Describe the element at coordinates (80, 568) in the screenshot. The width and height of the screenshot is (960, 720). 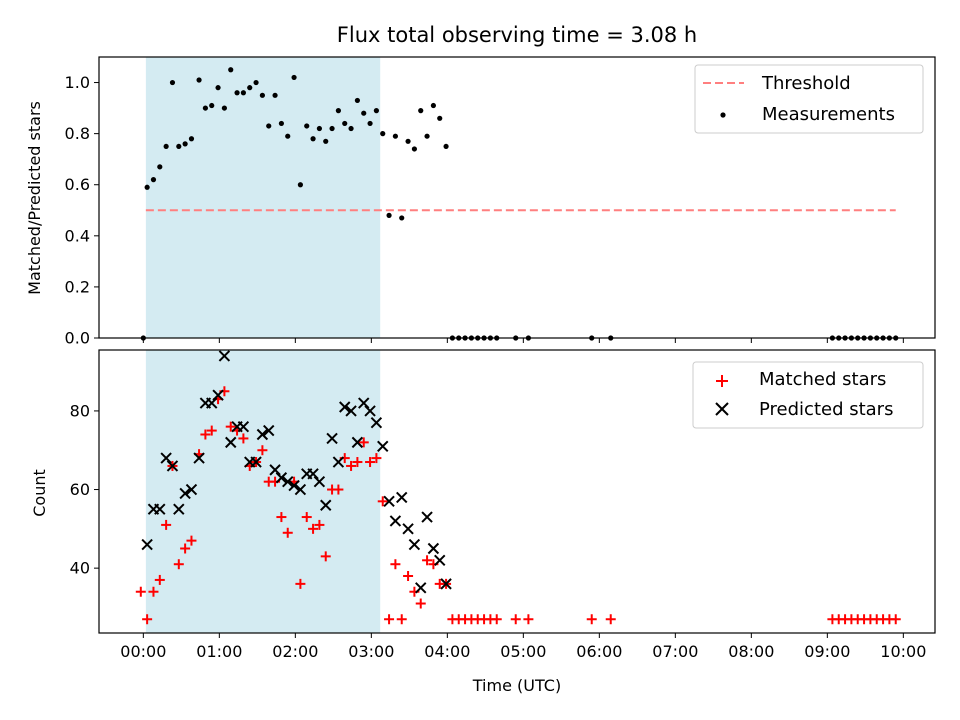
I see `y-tick-label: 40` at that location.